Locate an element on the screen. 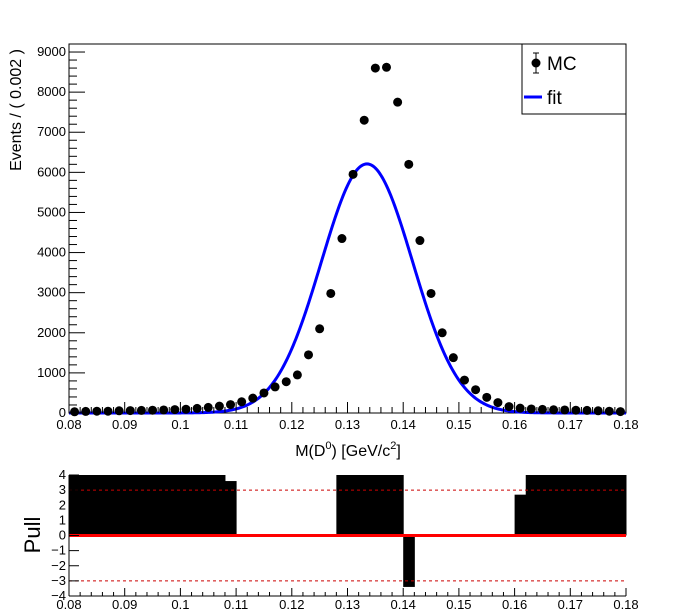  x-tick-label: 0.14 is located at coordinates (403, 424).